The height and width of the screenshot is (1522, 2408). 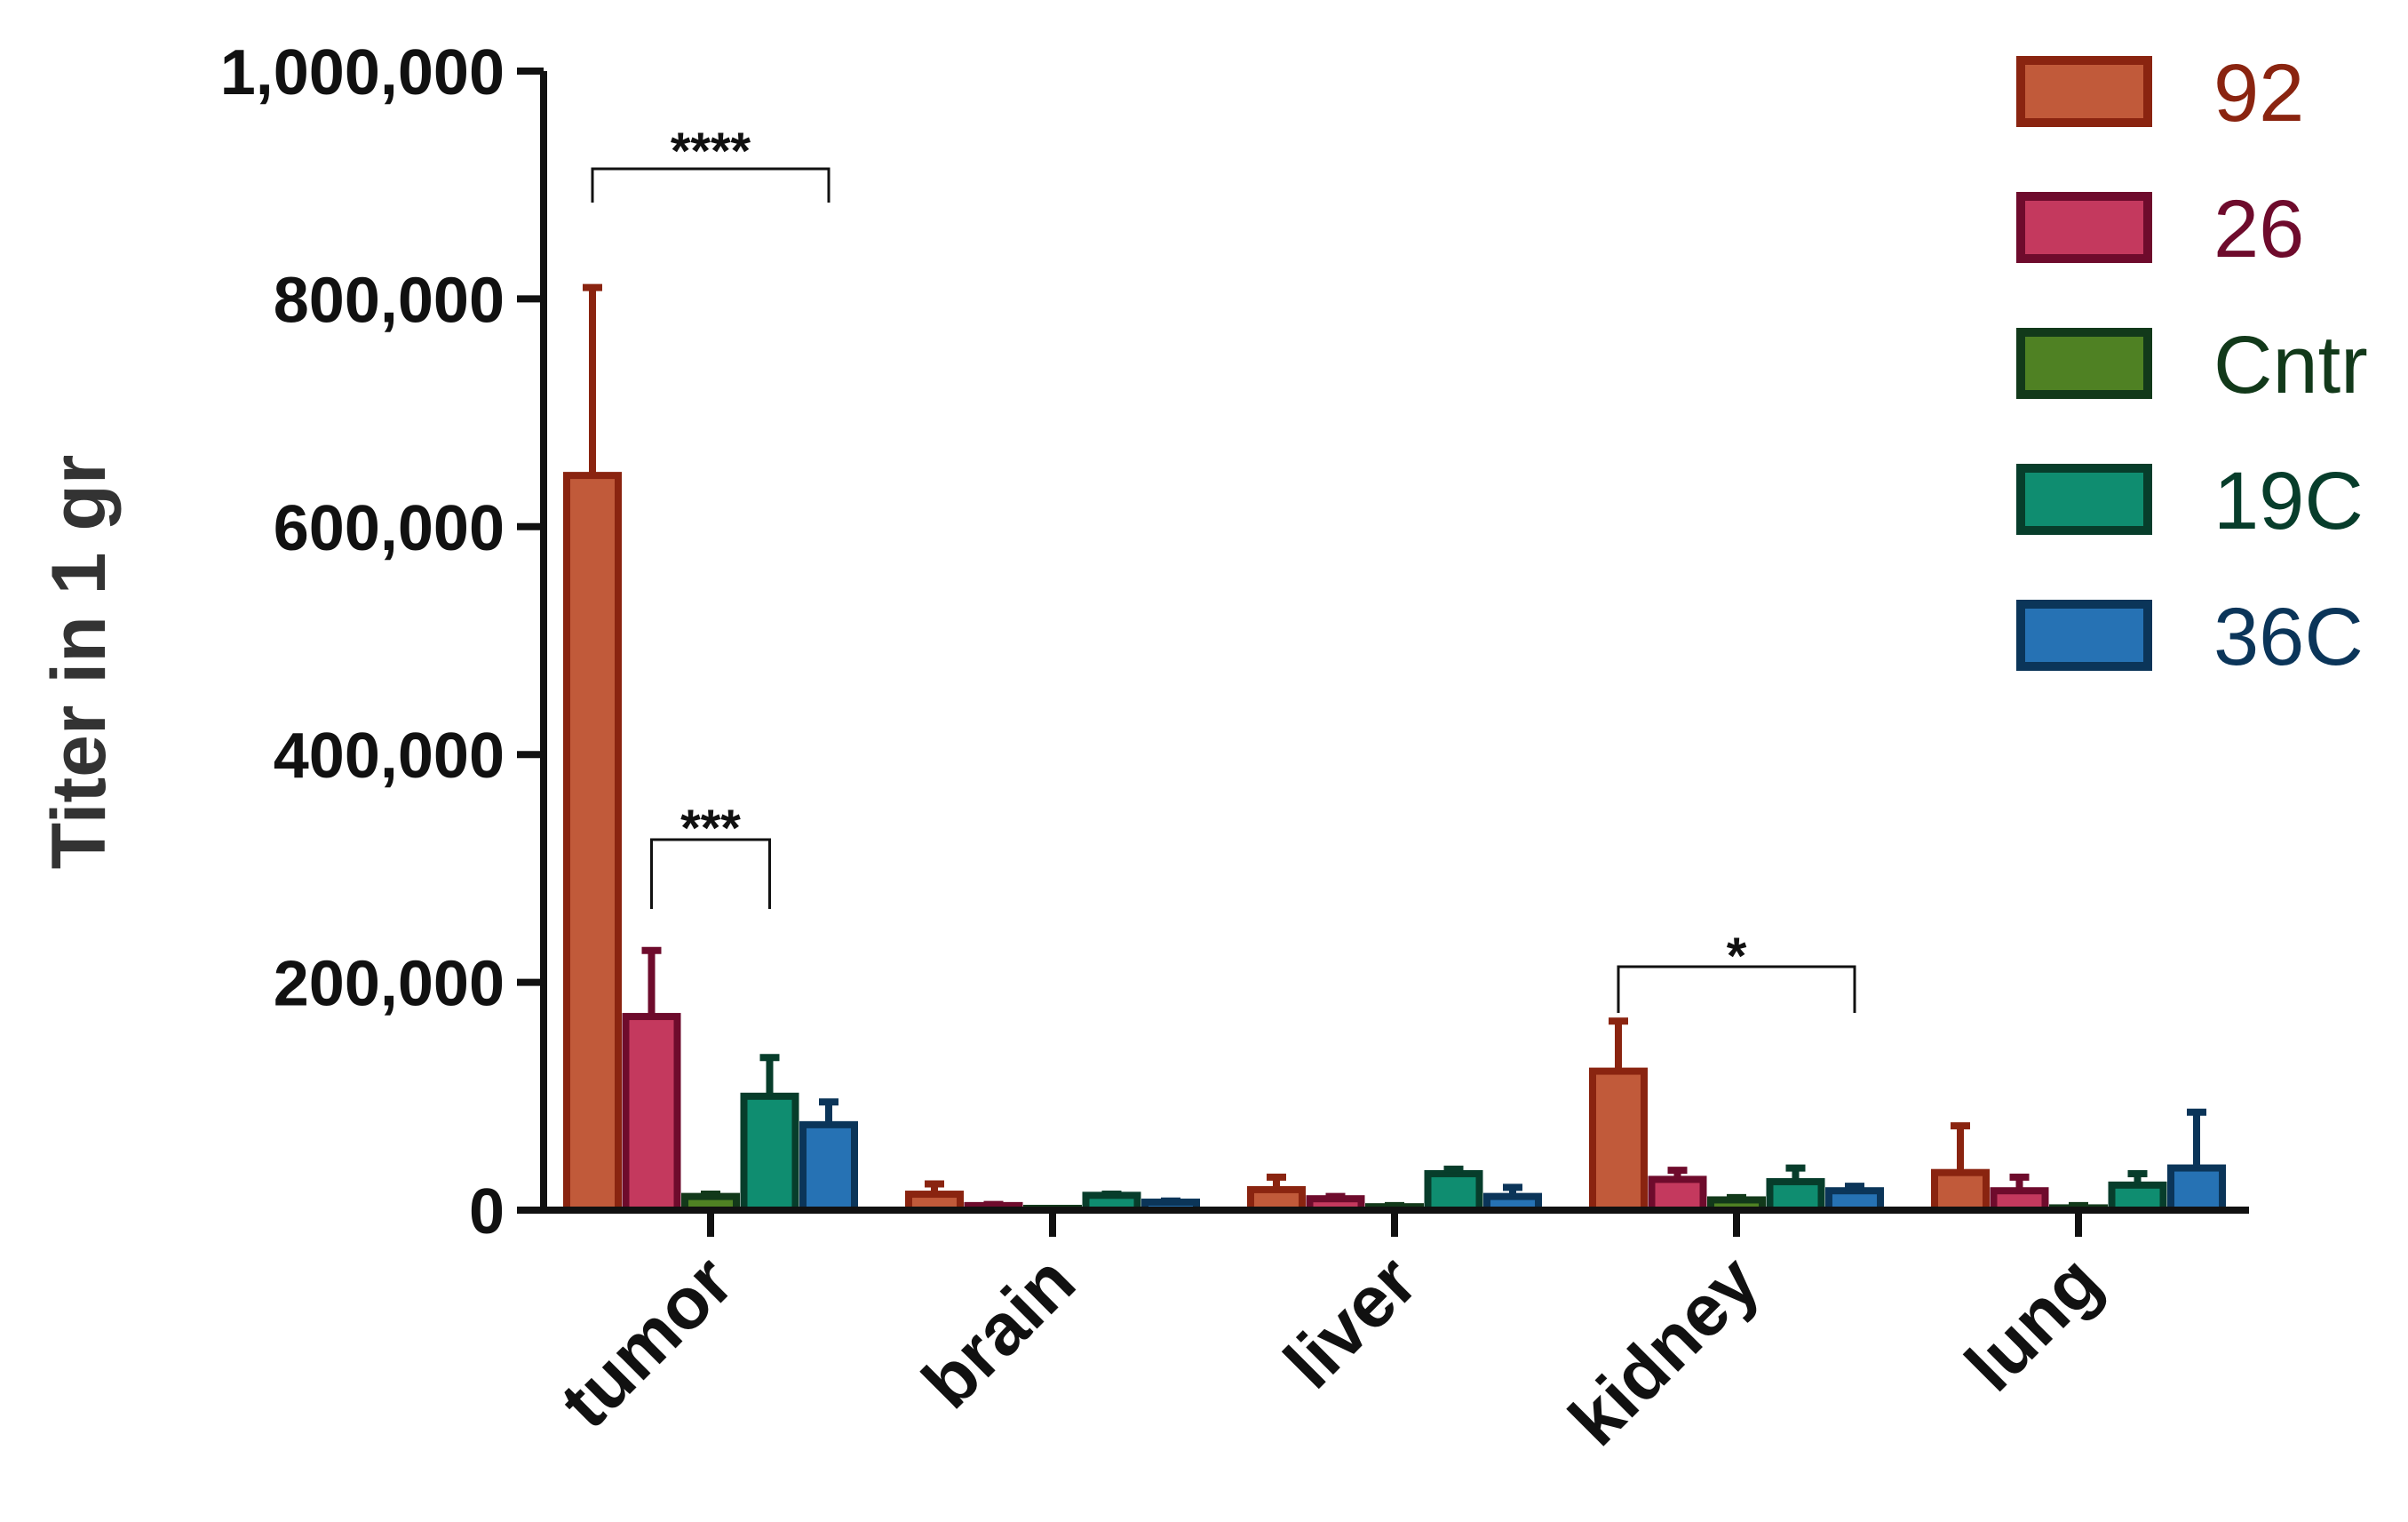 What do you see at coordinates (1664, 1350) in the screenshot?
I see `x-category-label-kidney: kidney` at bounding box center [1664, 1350].